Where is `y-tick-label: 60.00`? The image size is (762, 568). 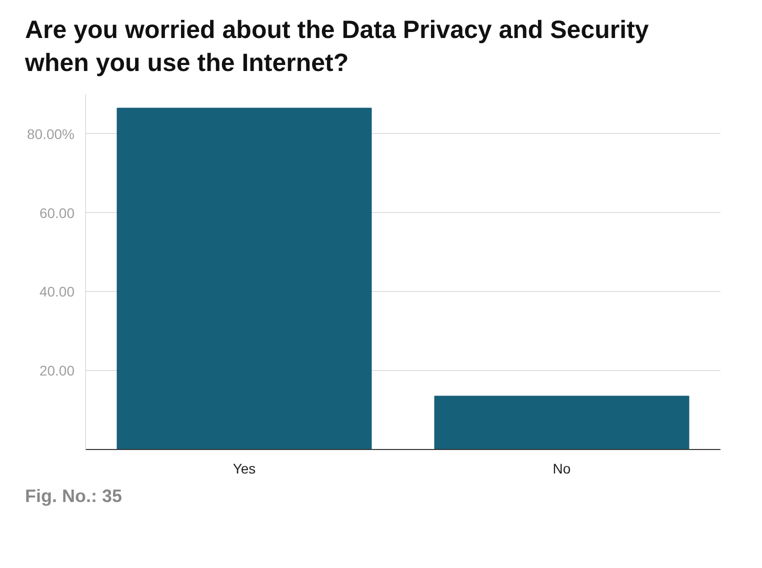
y-tick-label: 60.00 is located at coordinates (57, 212).